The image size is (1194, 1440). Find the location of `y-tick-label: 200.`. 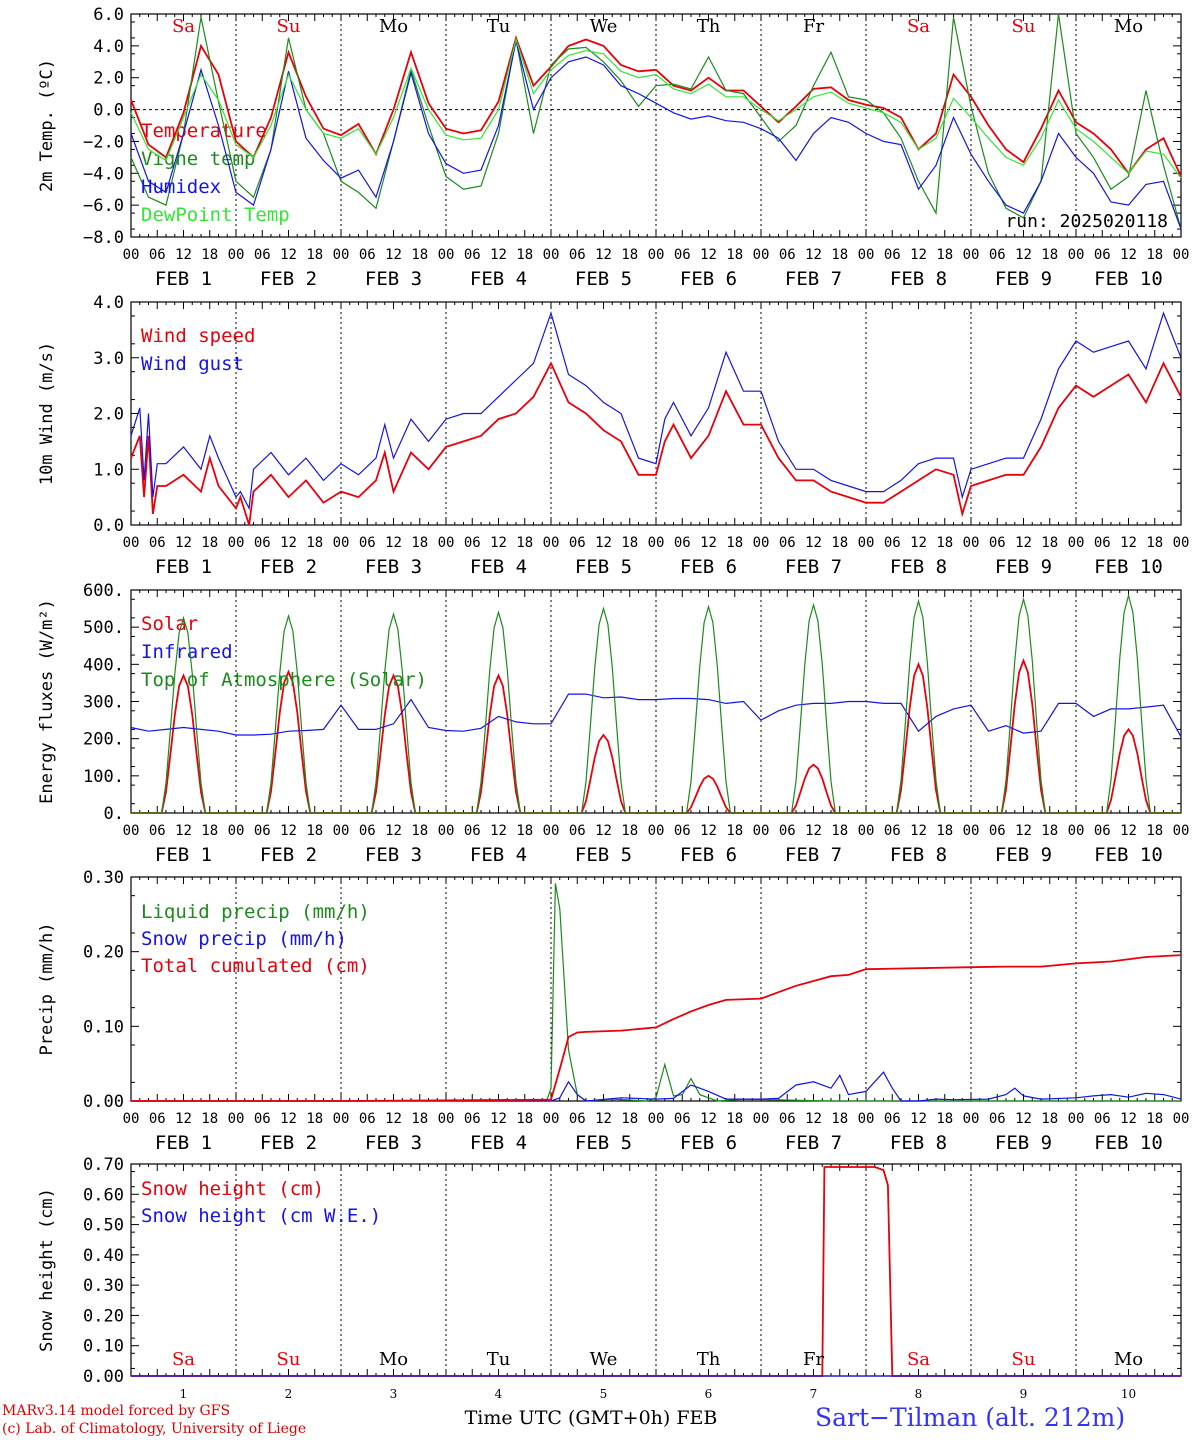

y-tick-label: 200. is located at coordinates (103, 740).